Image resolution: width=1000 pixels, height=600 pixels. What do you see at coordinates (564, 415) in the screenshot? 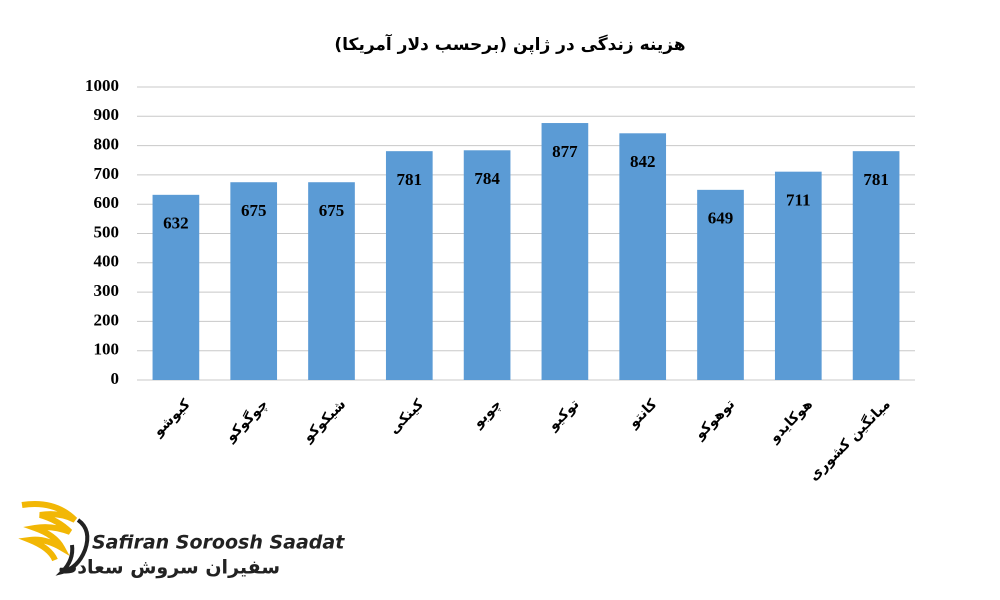
I see `x-tick-label: توکیو` at bounding box center [564, 415].